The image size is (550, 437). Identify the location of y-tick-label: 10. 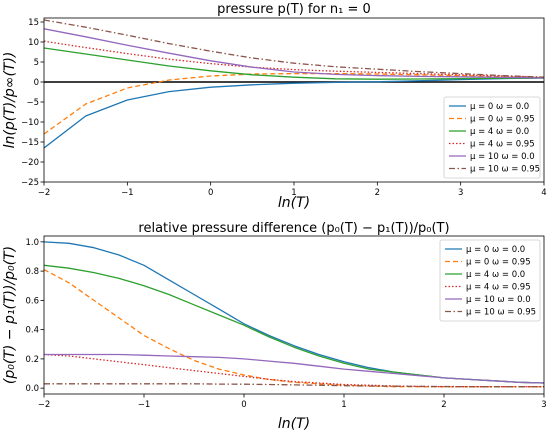
(33, 43).